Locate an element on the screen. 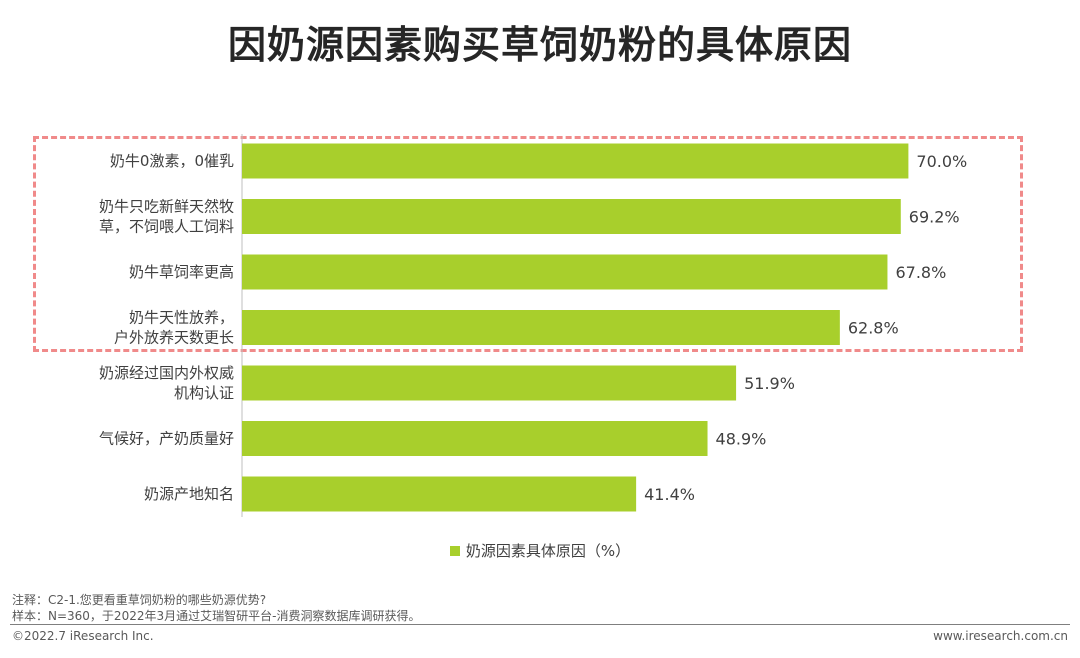 This screenshot has height=658, width=1080. footer-website: www.iresearch.com.cn is located at coordinates (1000, 636).